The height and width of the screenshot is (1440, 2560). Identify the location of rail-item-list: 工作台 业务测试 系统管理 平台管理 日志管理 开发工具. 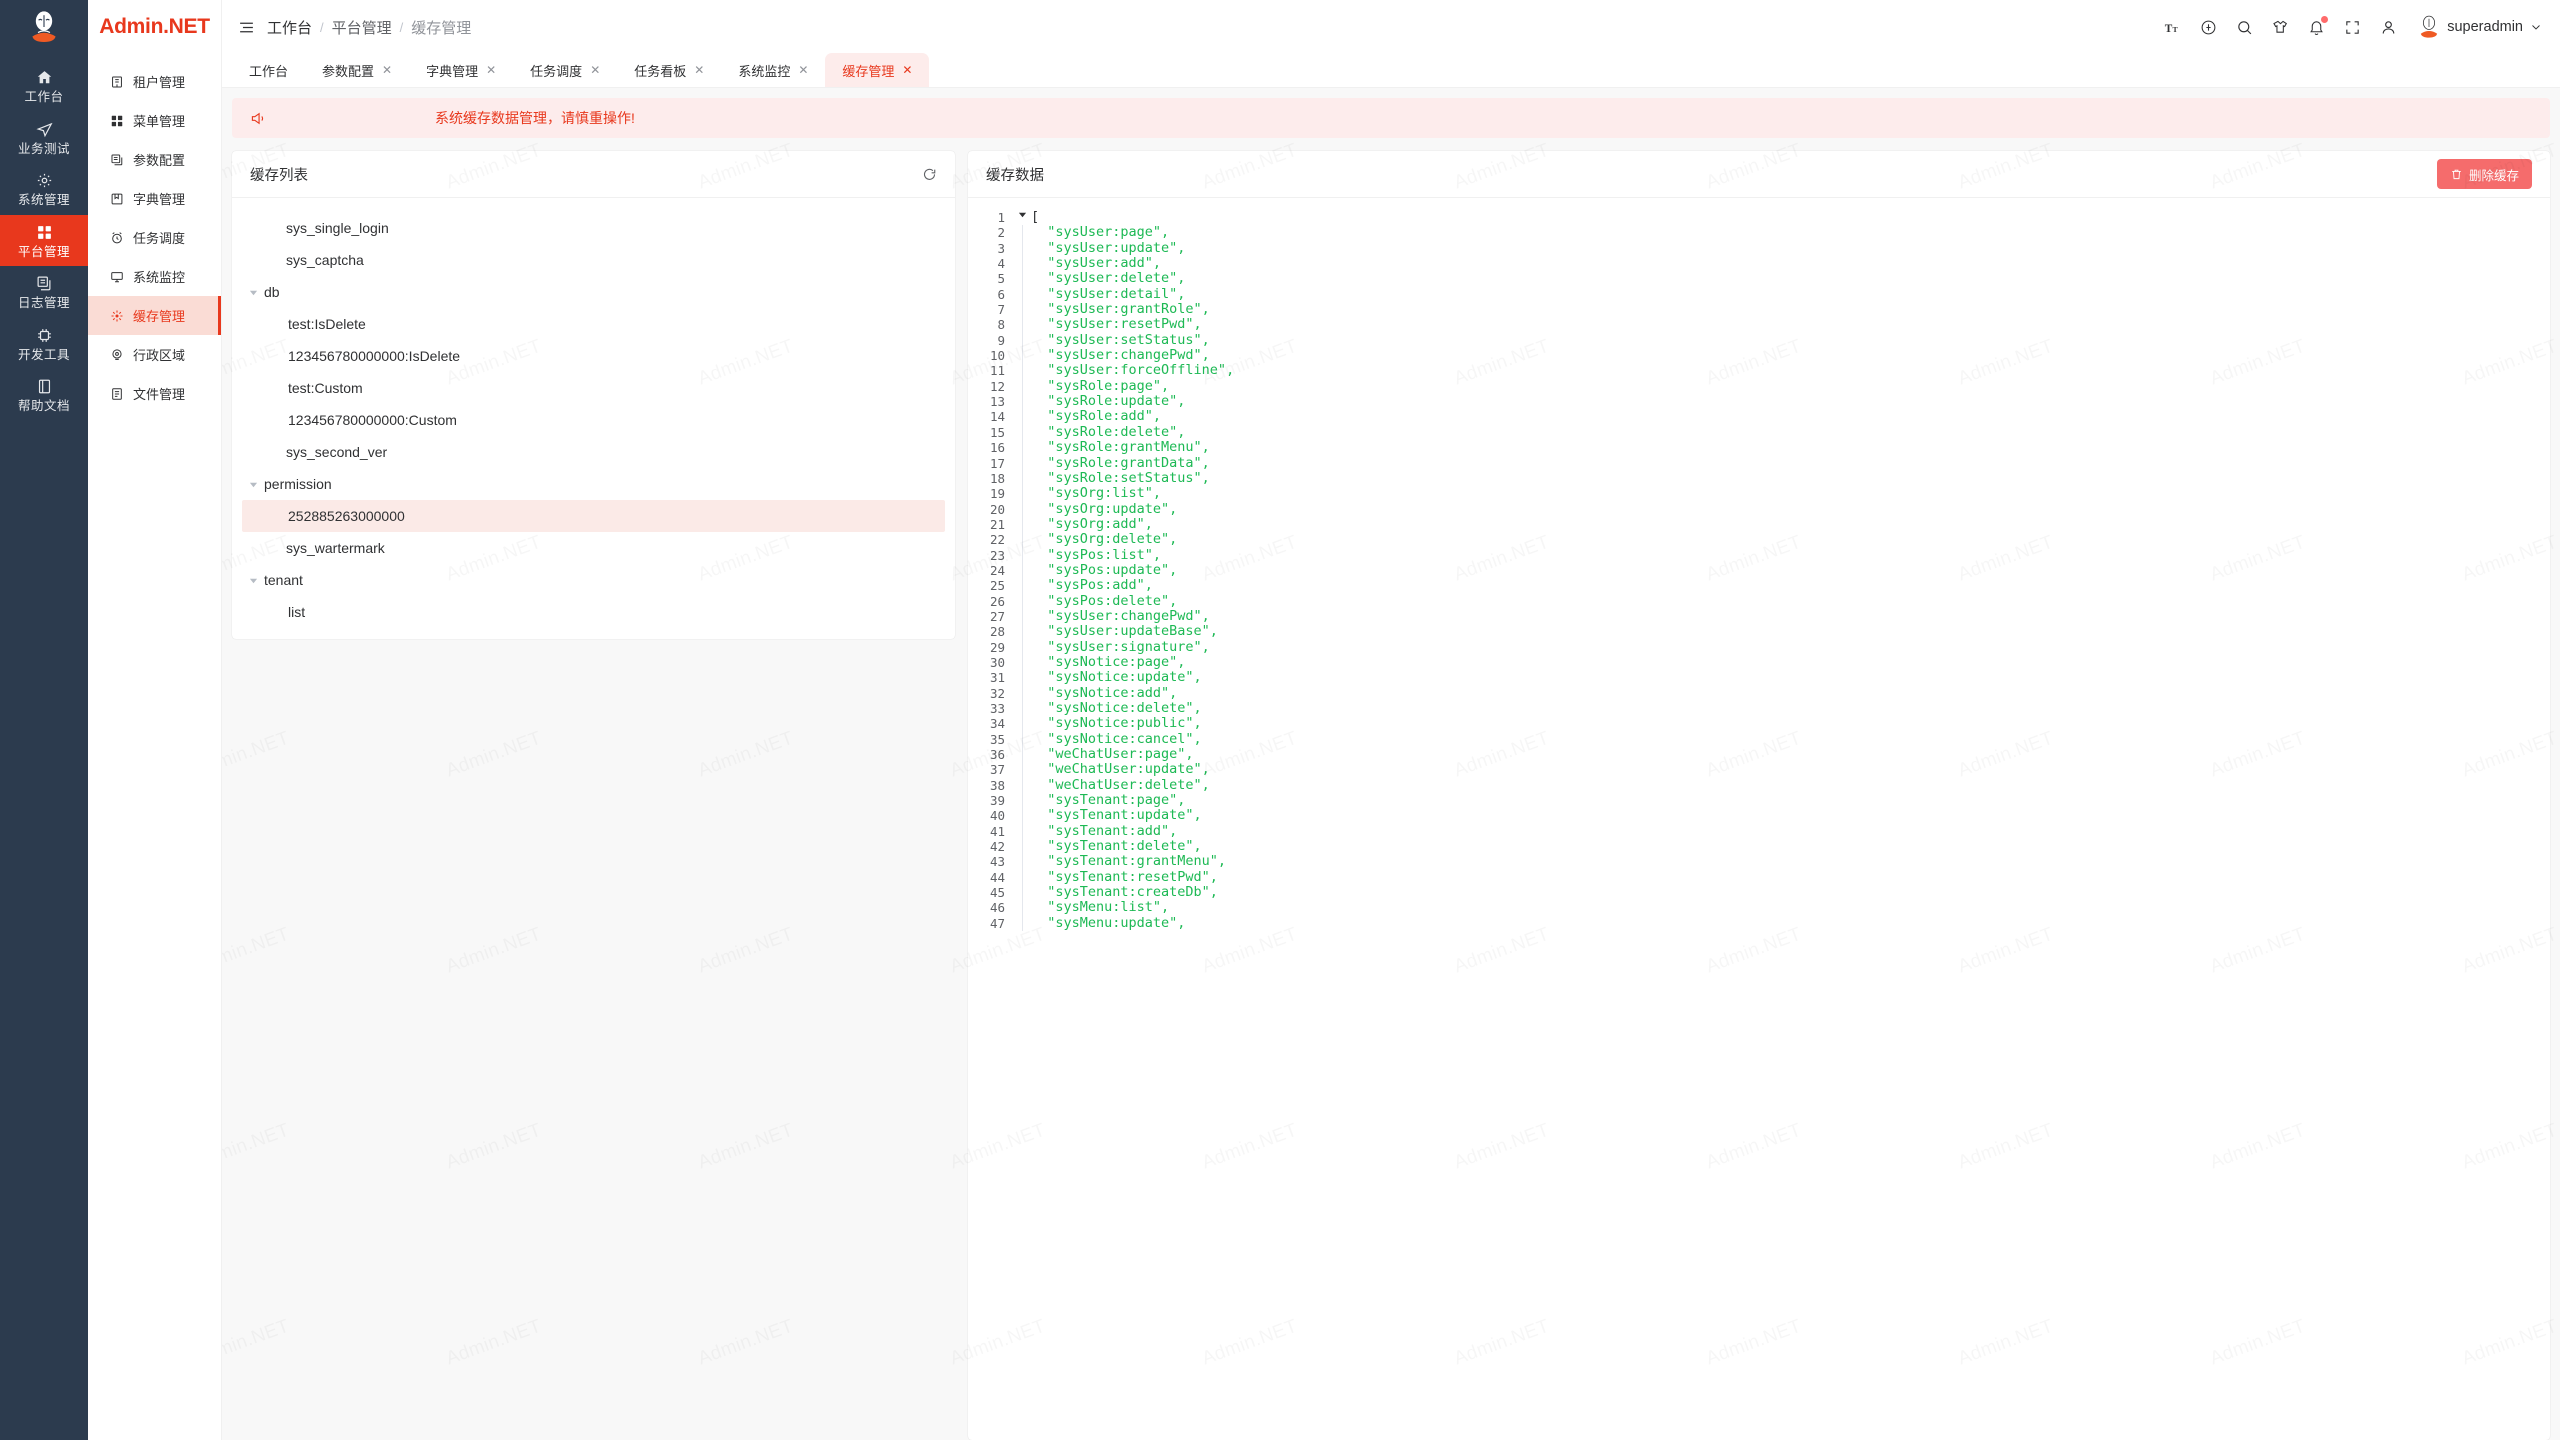
(44, 237).